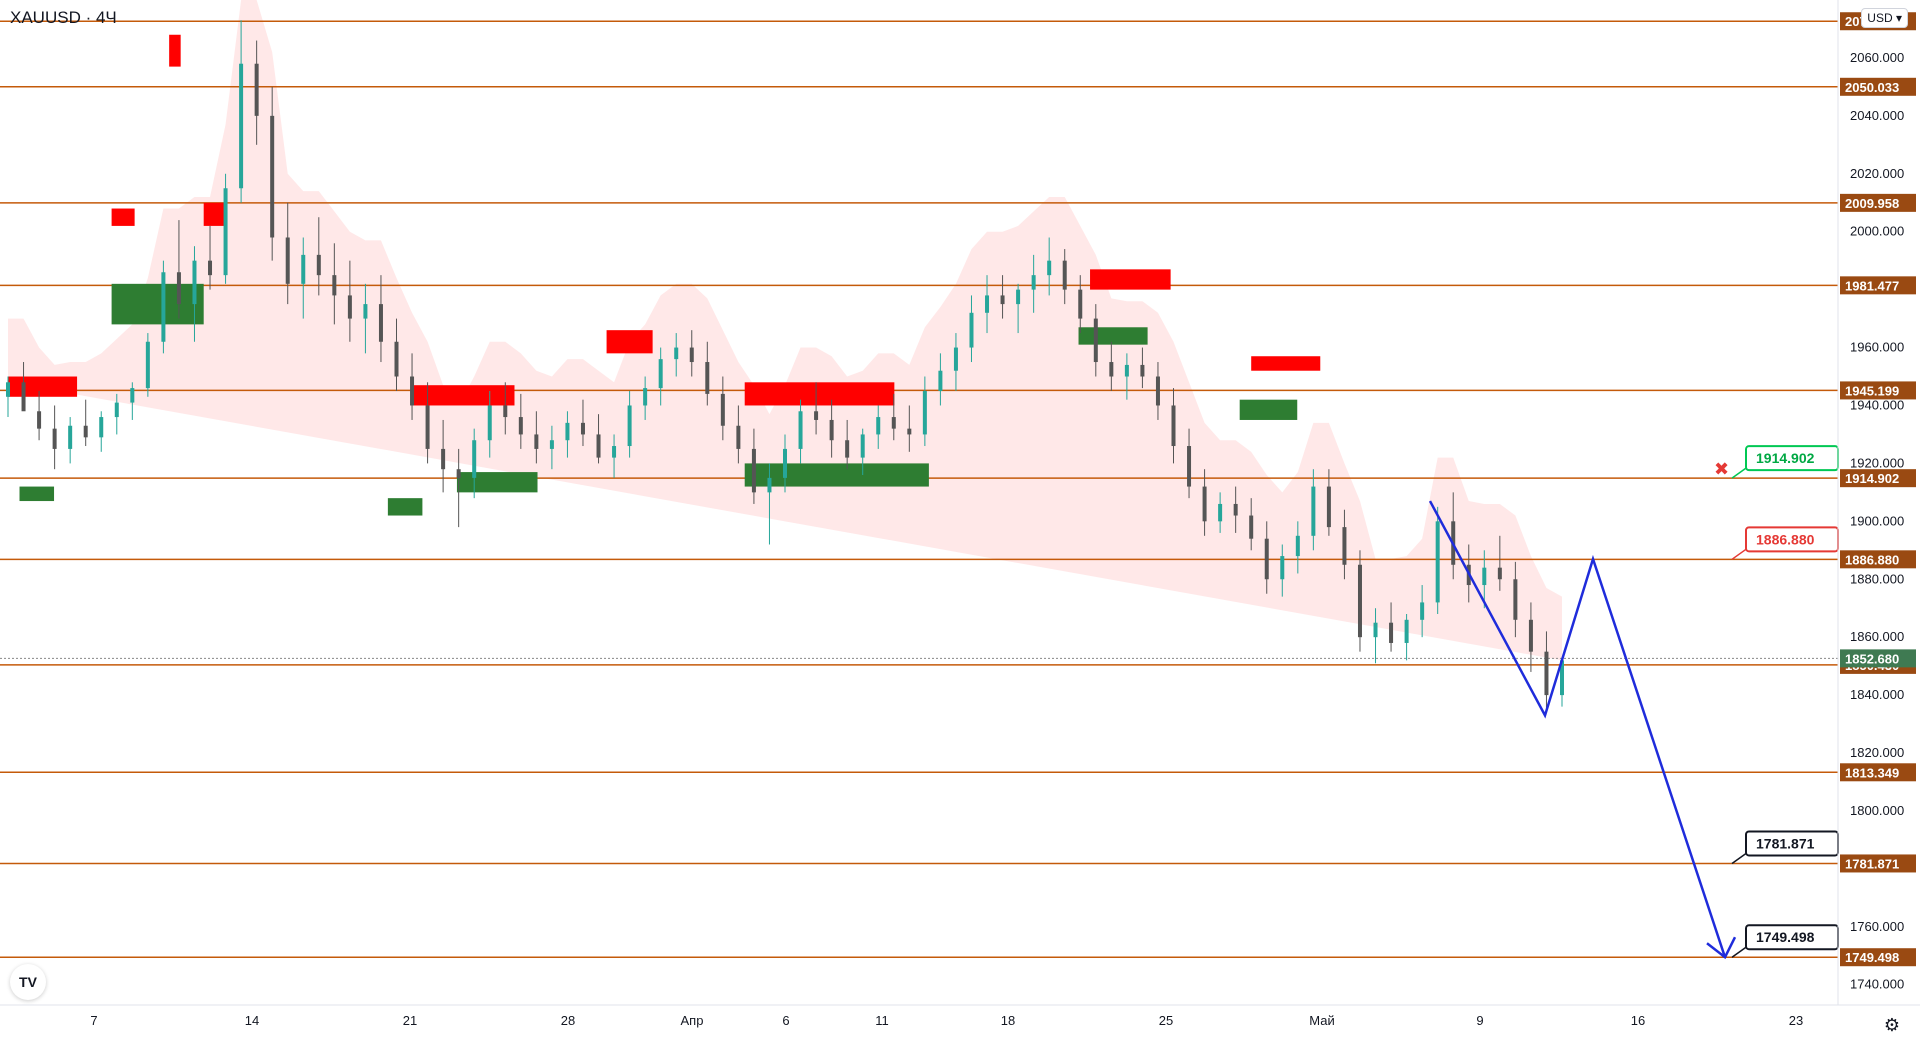 The height and width of the screenshot is (1042, 1920). What do you see at coordinates (1872, 478) in the screenshot?
I see `level-price-label: 1914.902` at bounding box center [1872, 478].